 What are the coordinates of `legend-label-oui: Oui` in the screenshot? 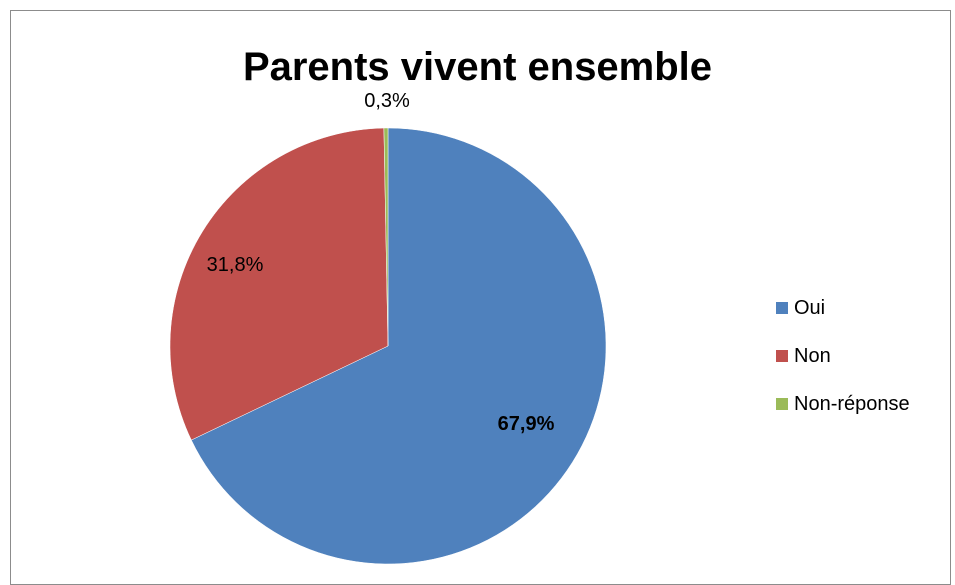 It's located at (810, 307).